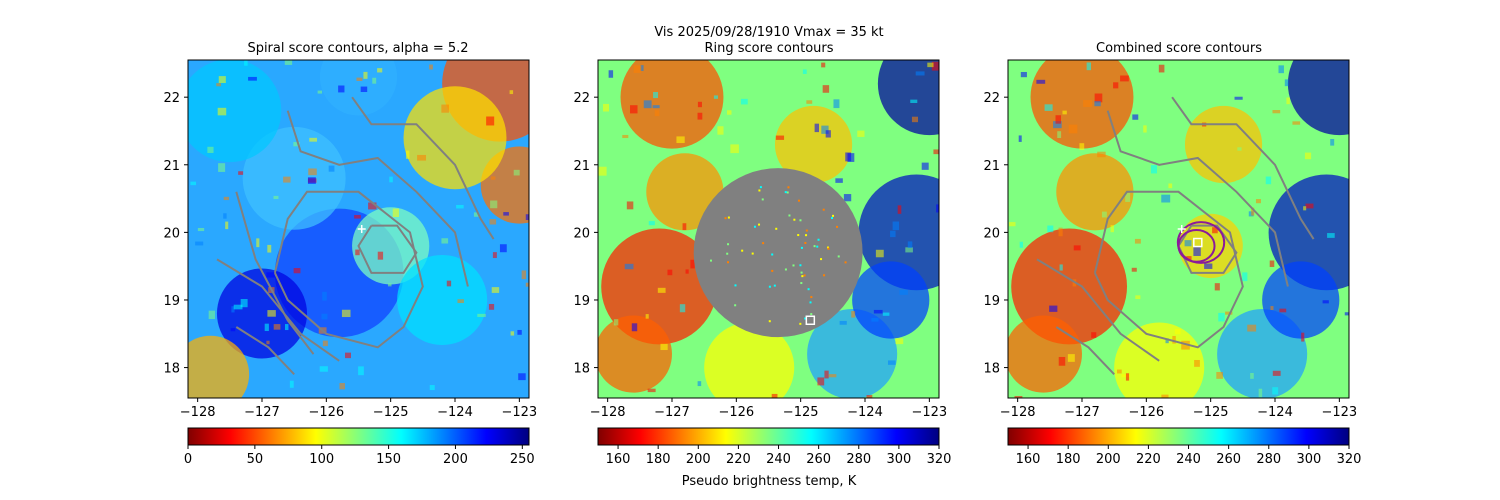  I want to click on colorbar-tick-label: 0, so click(188, 459).